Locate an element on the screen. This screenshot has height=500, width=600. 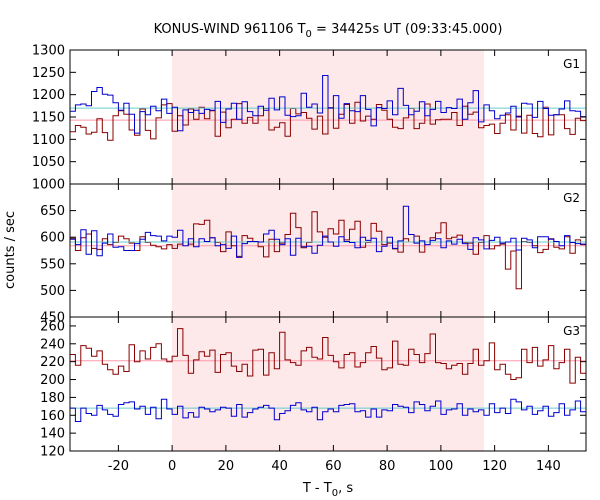
x-axis-label: T - T0, s is located at coordinates (327, 490).